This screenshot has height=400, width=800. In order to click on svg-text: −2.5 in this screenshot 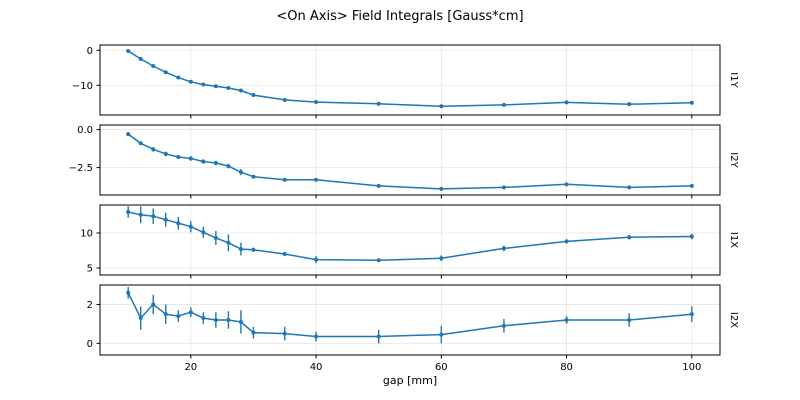, I will do `click(81, 168)`.